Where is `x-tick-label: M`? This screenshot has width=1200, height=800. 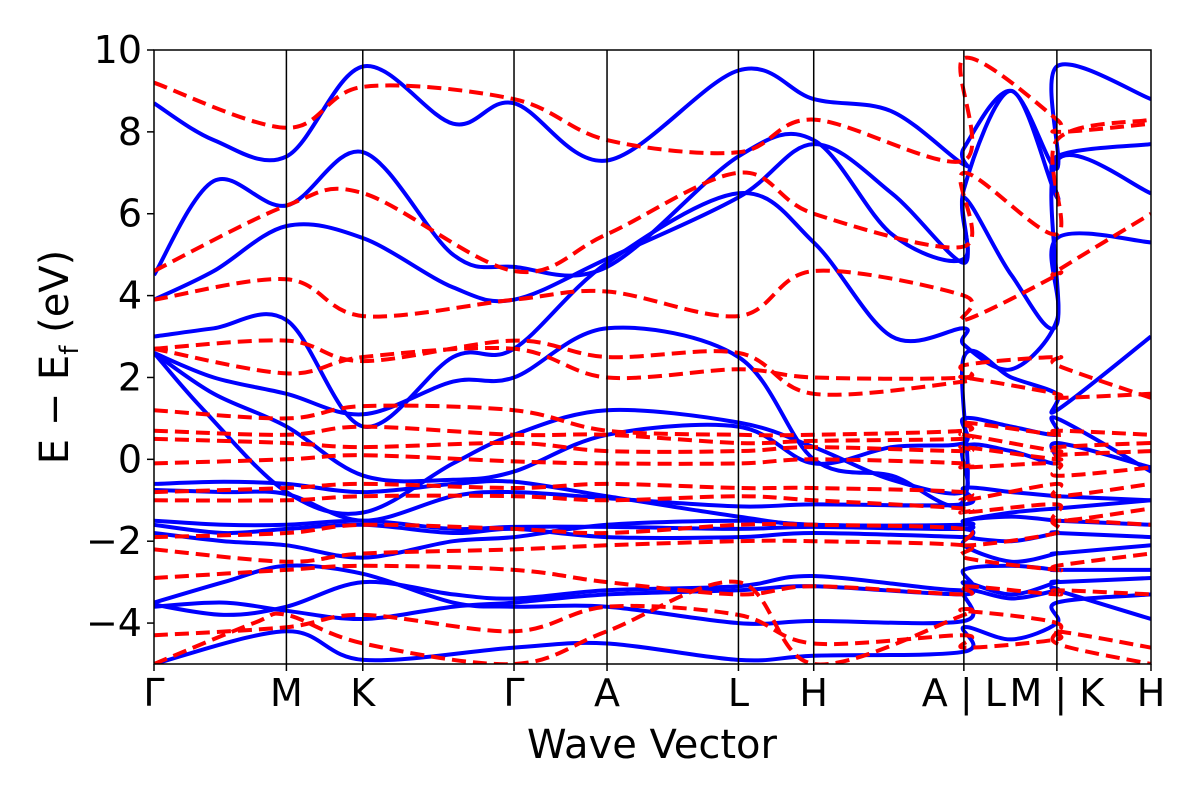
x-tick-label: M is located at coordinates (286, 693).